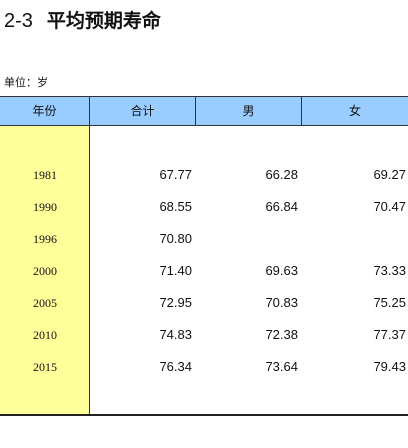 This screenshot has width=408, height=448. What do you see at coordinates (26, 82) in the screenshot?
I see `unit-label: 单位：岁` at bounding box center [26, 82].